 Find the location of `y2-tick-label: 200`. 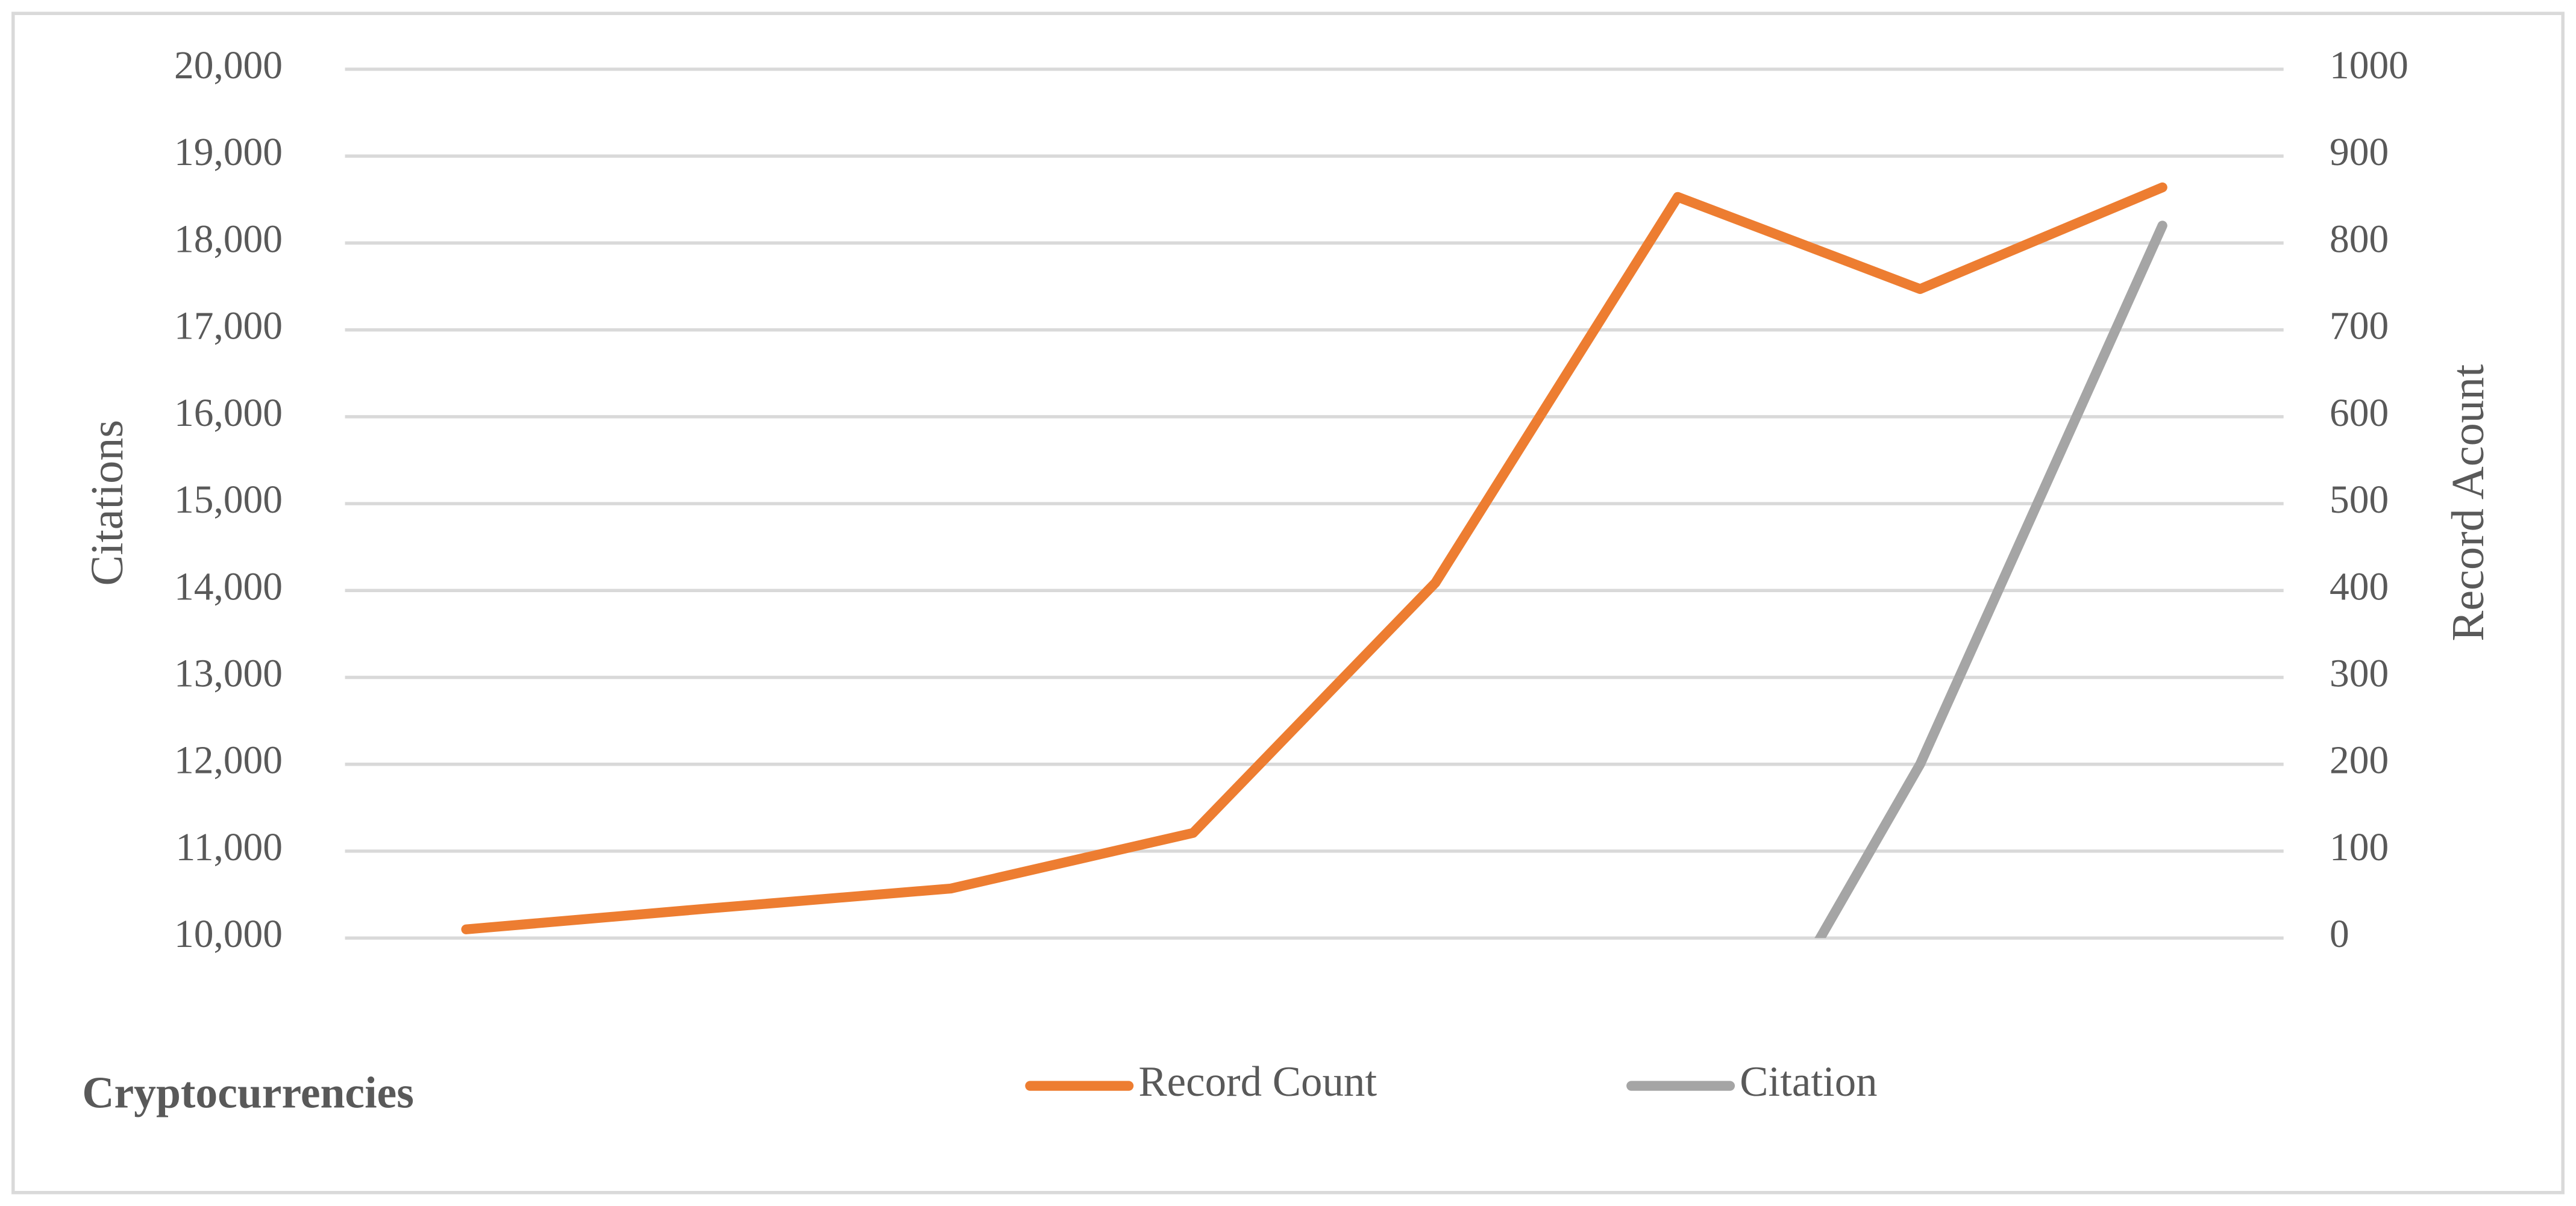

y2-tick-label: 200 is located at coordinates (2359, 761).